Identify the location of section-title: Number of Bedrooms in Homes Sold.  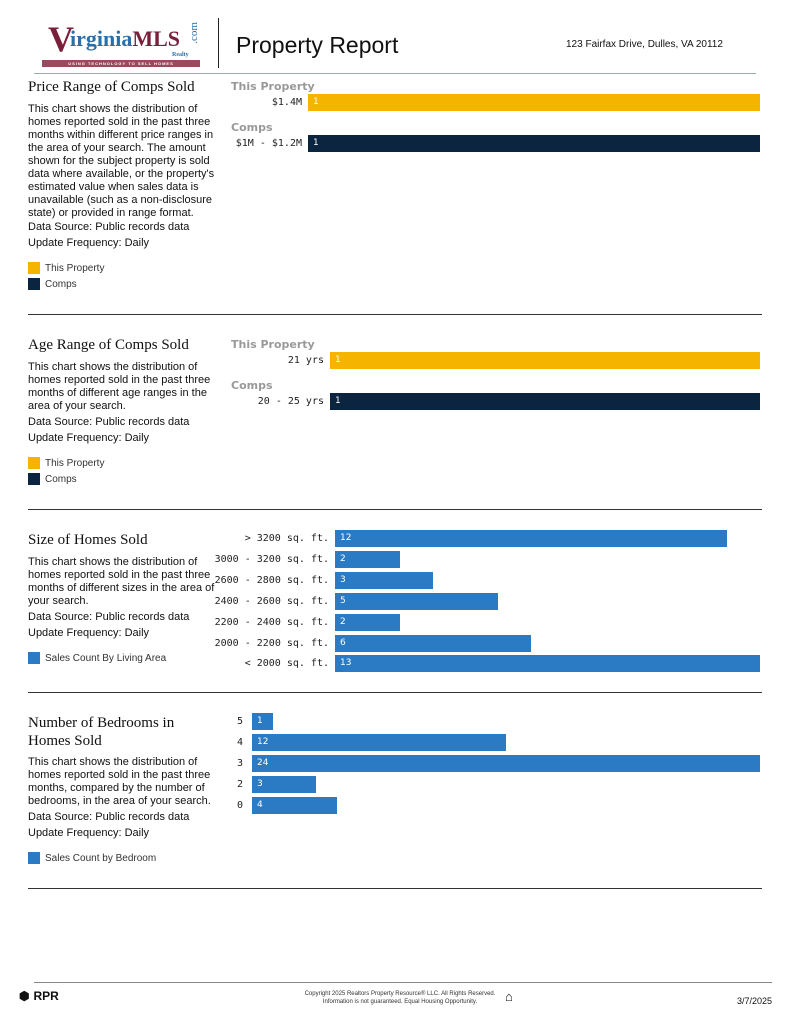
(101, 732).